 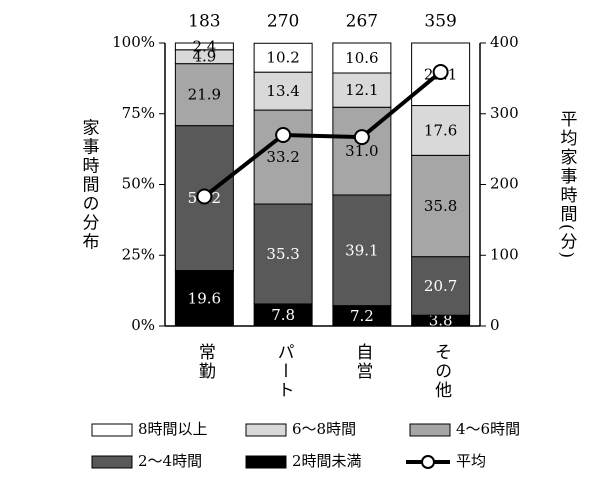 I want to click on data-label: 17.6, so click(x=440, y=130).